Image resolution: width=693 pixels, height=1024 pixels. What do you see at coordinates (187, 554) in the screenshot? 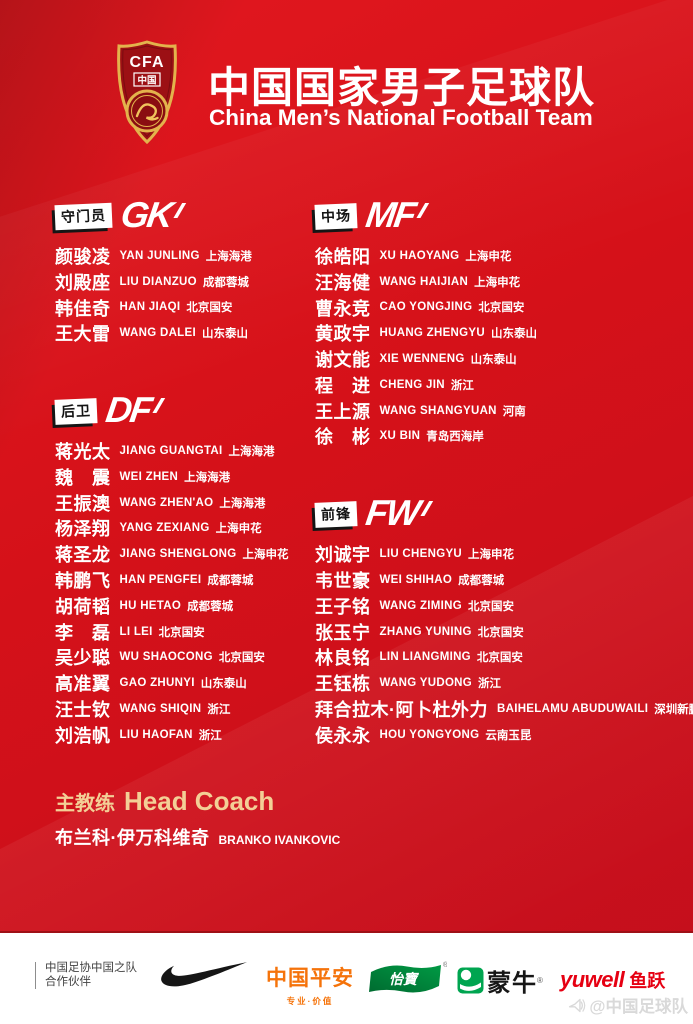
I see `player-row: 蒋圣龙 JIANG SHENGLONG 上海申花` at bounding box center [187, 554].